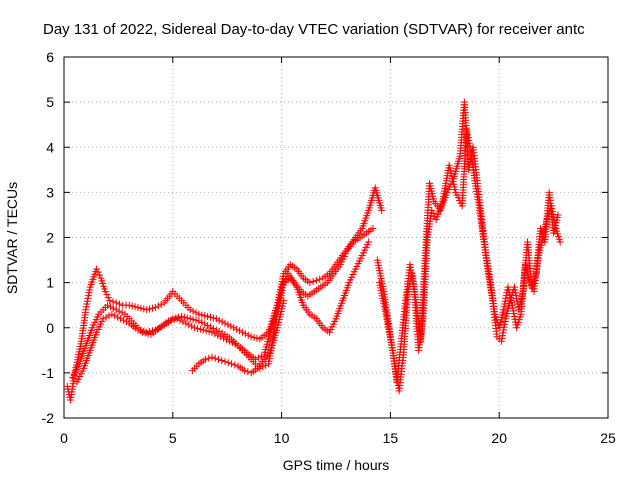  I want to click on x-tick-label: 0, so click(64, 438).